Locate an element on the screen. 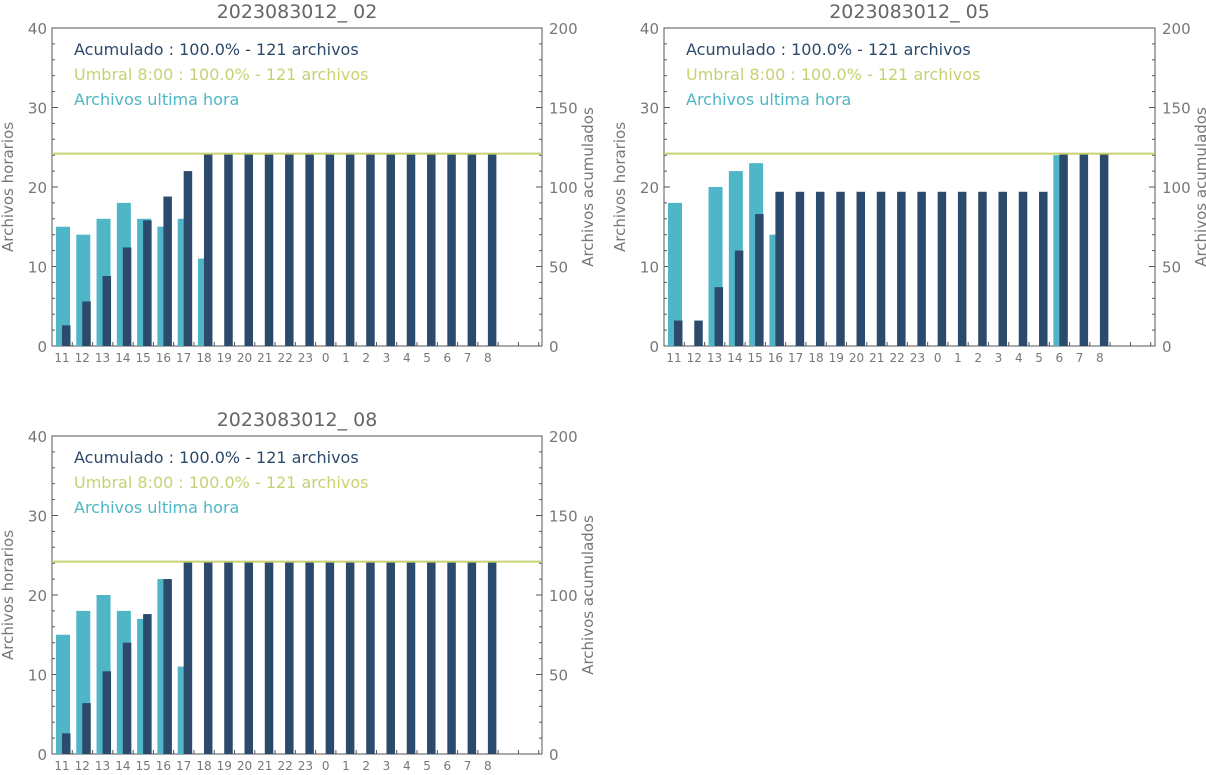 This screenshot has width=1206, height=775. x-tick-label: 12 is located at coordinates (82, 765).